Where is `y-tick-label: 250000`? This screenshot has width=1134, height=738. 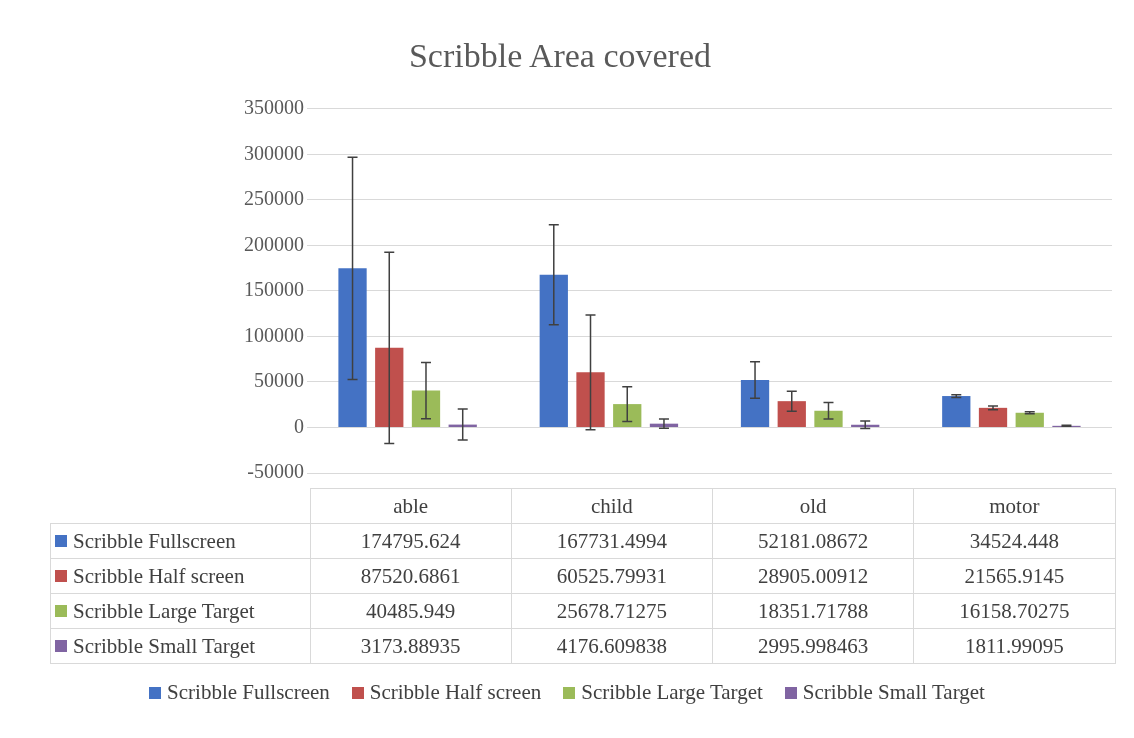 y-tick-label: 250000 is located at coordinates (274, 198).